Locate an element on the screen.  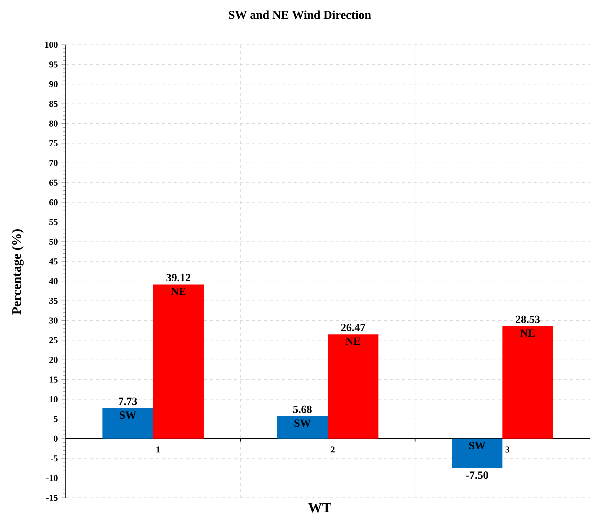
y-tick-label: 0 is located at coordinates (56, 439).